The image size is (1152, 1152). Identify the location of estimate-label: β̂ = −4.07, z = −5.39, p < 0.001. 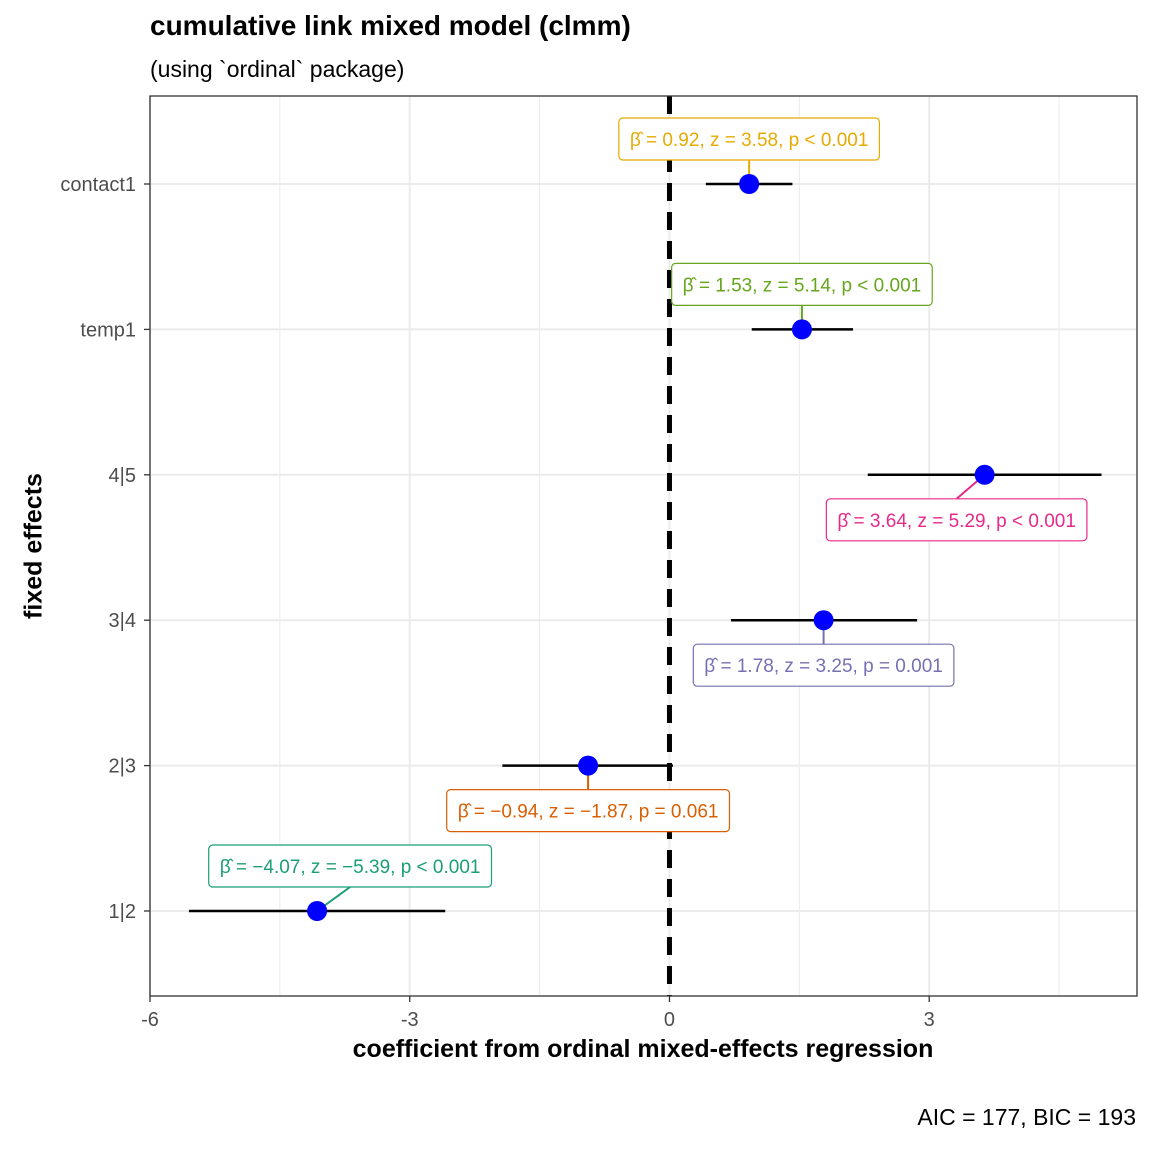
(350, 867).